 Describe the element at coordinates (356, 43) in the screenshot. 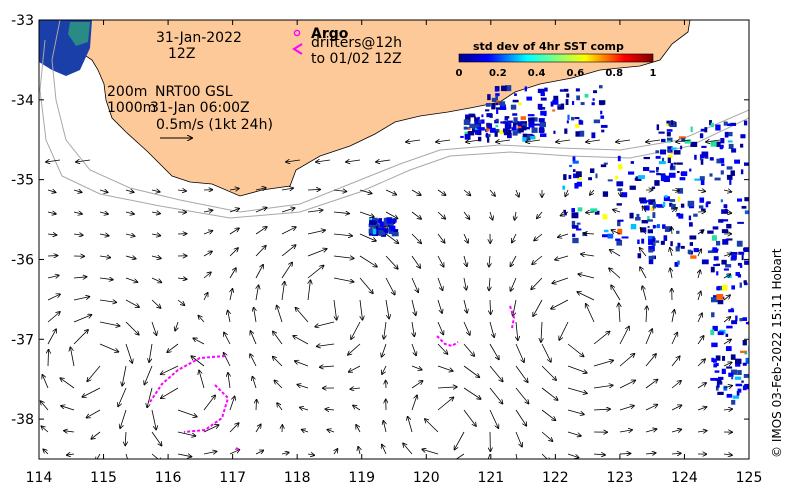

I see `drifters-label: drifters@12h` at that location.